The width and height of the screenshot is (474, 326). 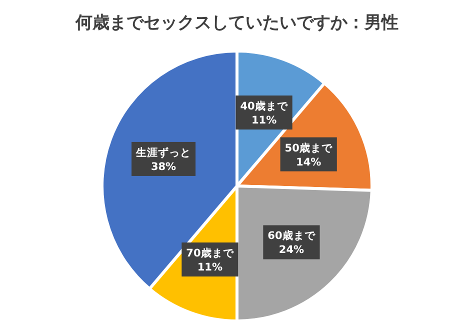 What do you see at coordinates (264, 106) in the screenshot?
I see `slice-label: 40歳まで` at bounding box center [264, 106].